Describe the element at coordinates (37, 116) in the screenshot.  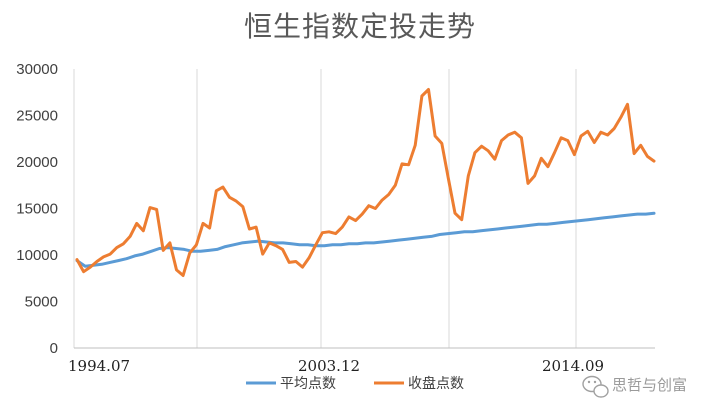
I see `y-tick-label: 25000` at that location.